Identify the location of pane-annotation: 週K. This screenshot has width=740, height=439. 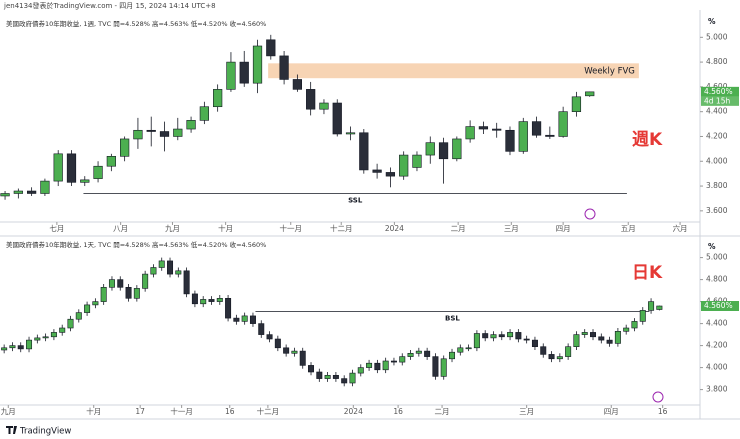
(647, 140).